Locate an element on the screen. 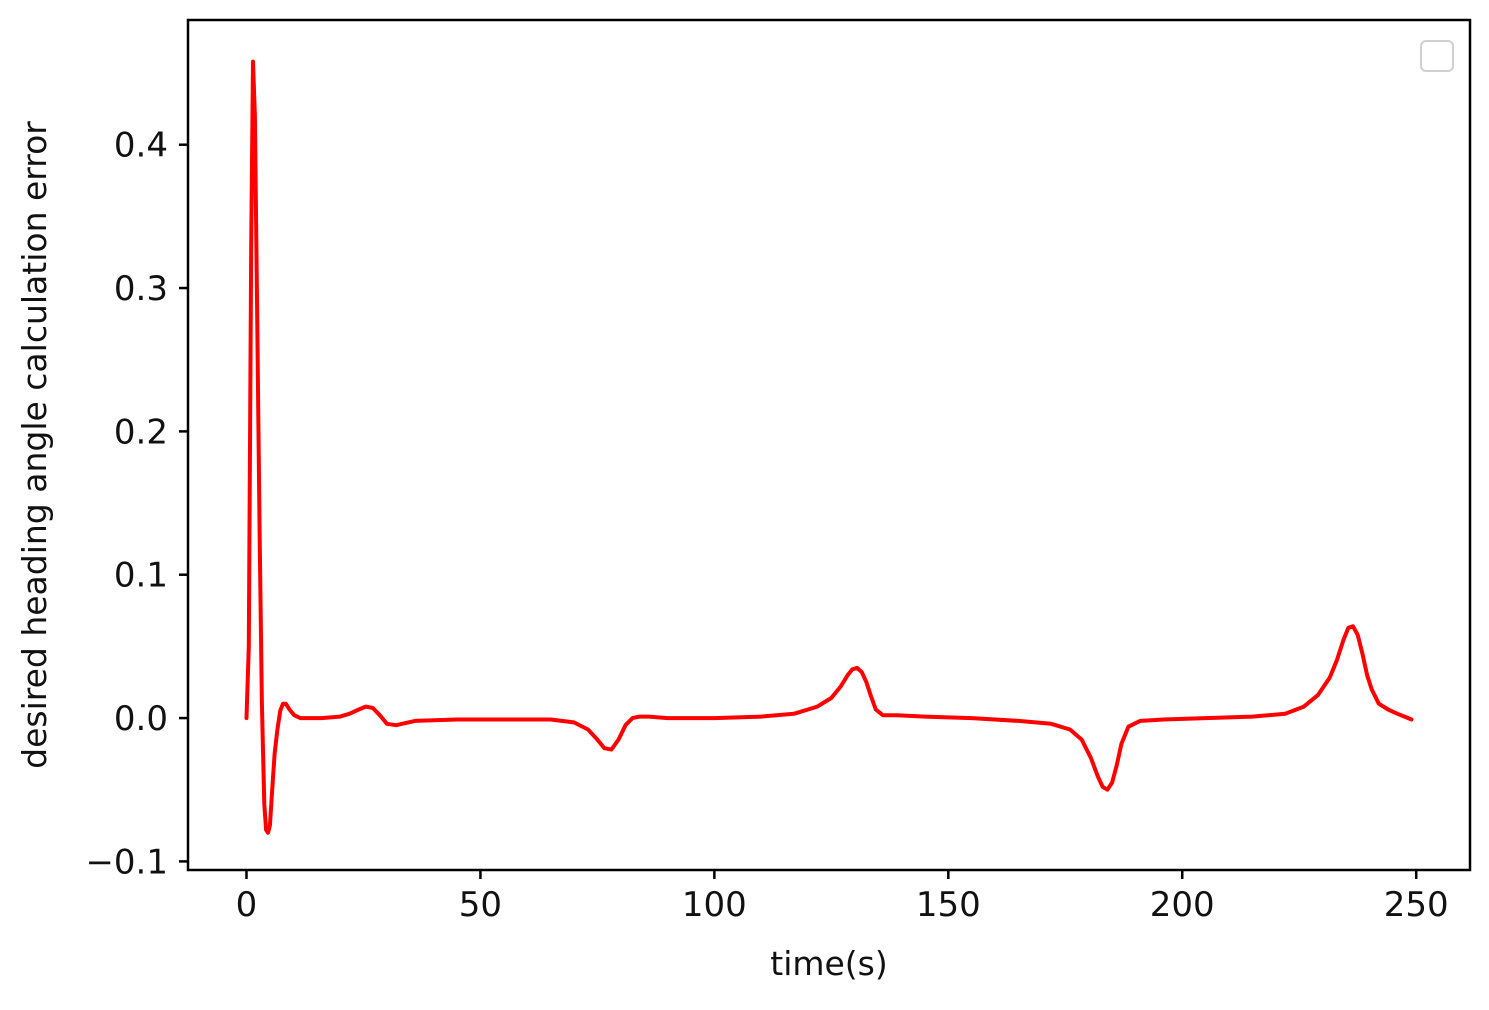 Image resolution: width=1489 pixels, height=1010 pixels. y-tick-label: 0.3 is located at coordinates (141, 289).